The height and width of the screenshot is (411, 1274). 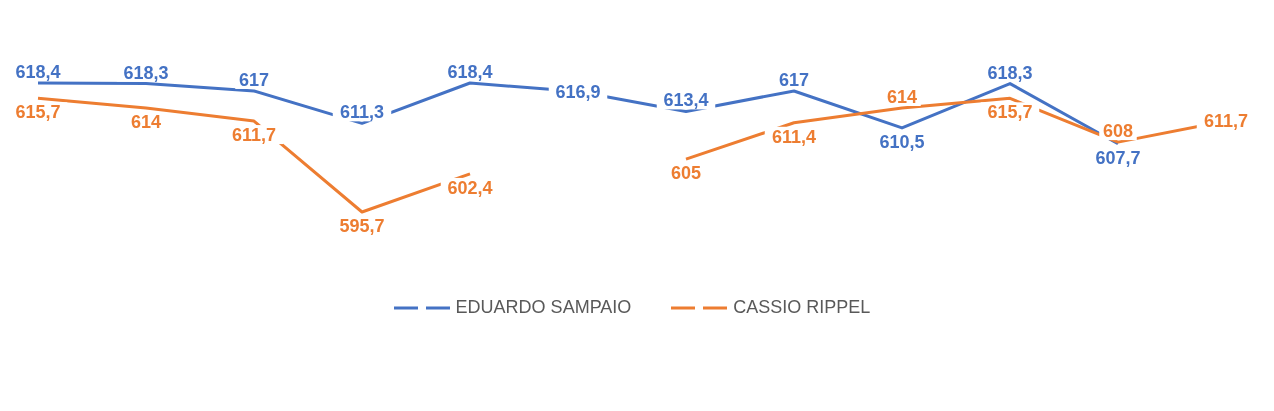 What do you see at coordinates (362, 112) in the screenshot?
I see `data-label: 611,3` at bounding box center [362, 112].